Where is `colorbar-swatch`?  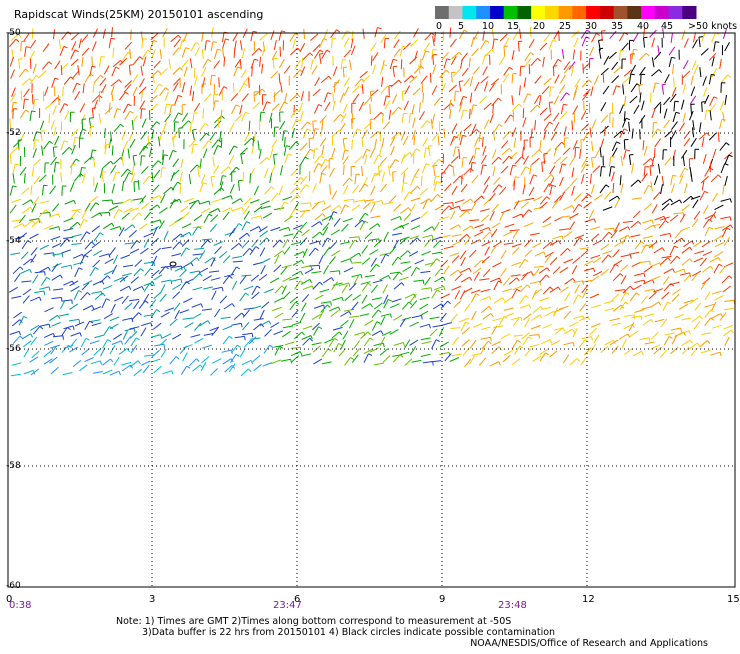 colorbar-swatch is located at coordinates (593, 12).